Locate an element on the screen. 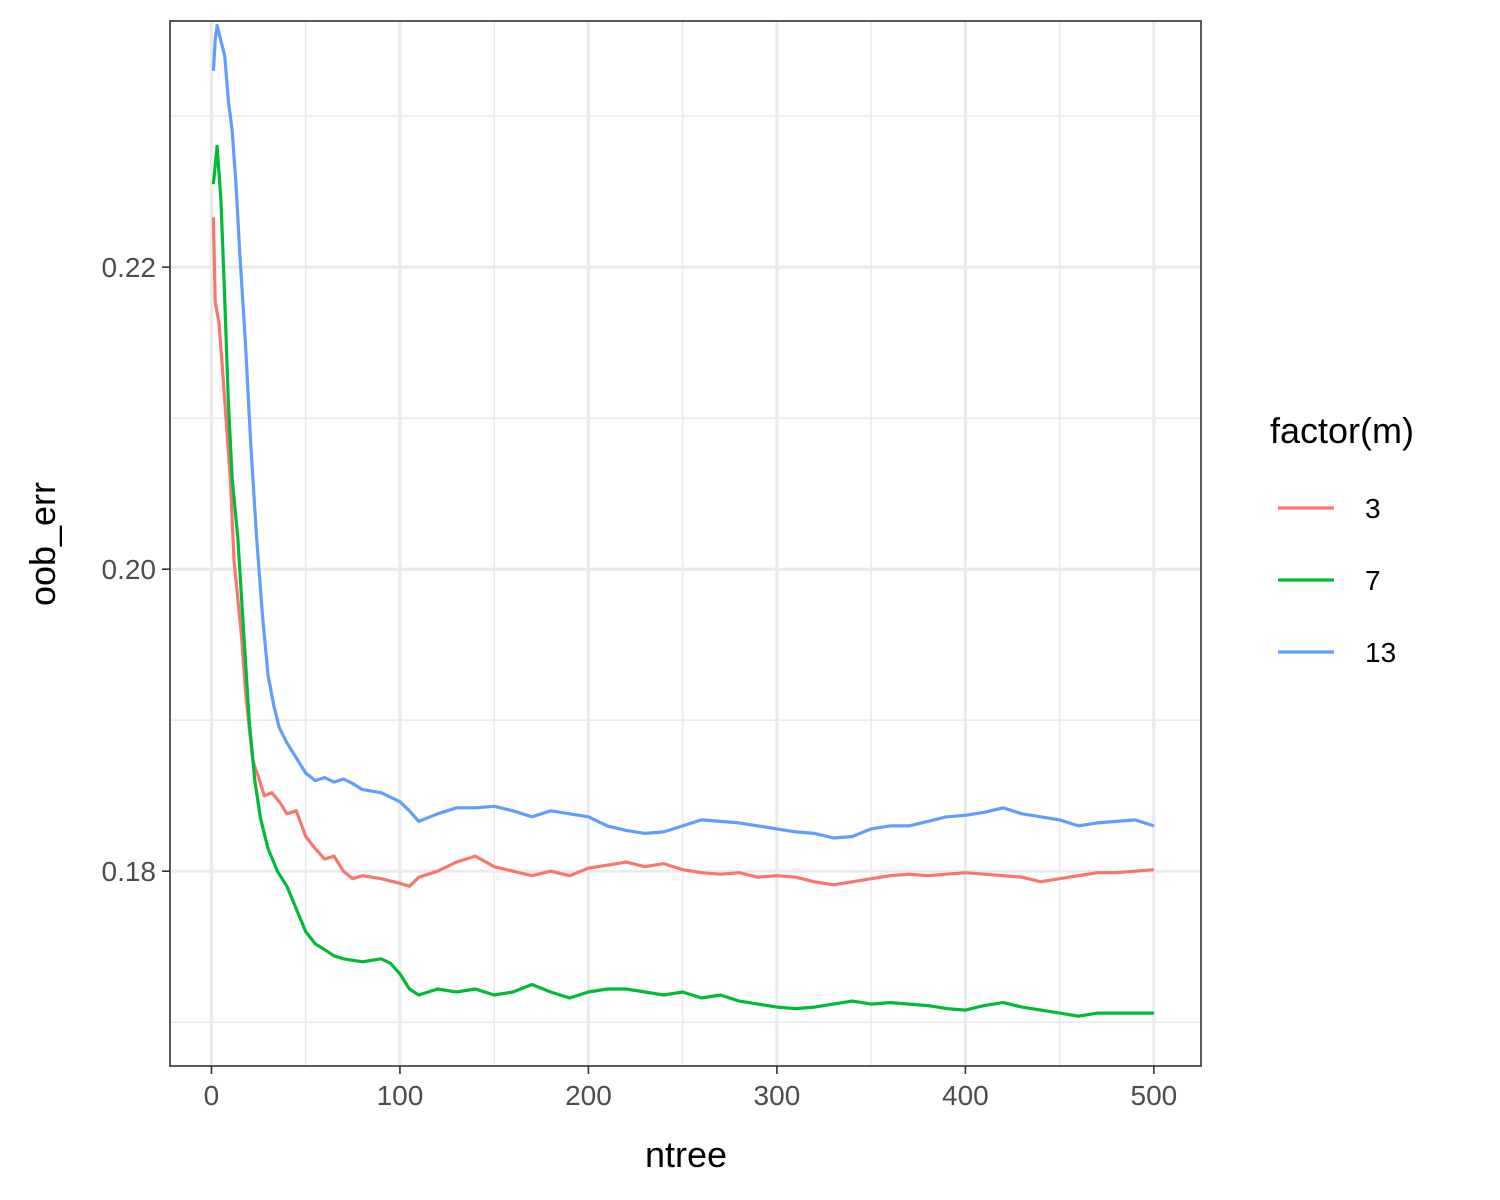  x-tick-label: 400 is located at coordinates (965, 1095).